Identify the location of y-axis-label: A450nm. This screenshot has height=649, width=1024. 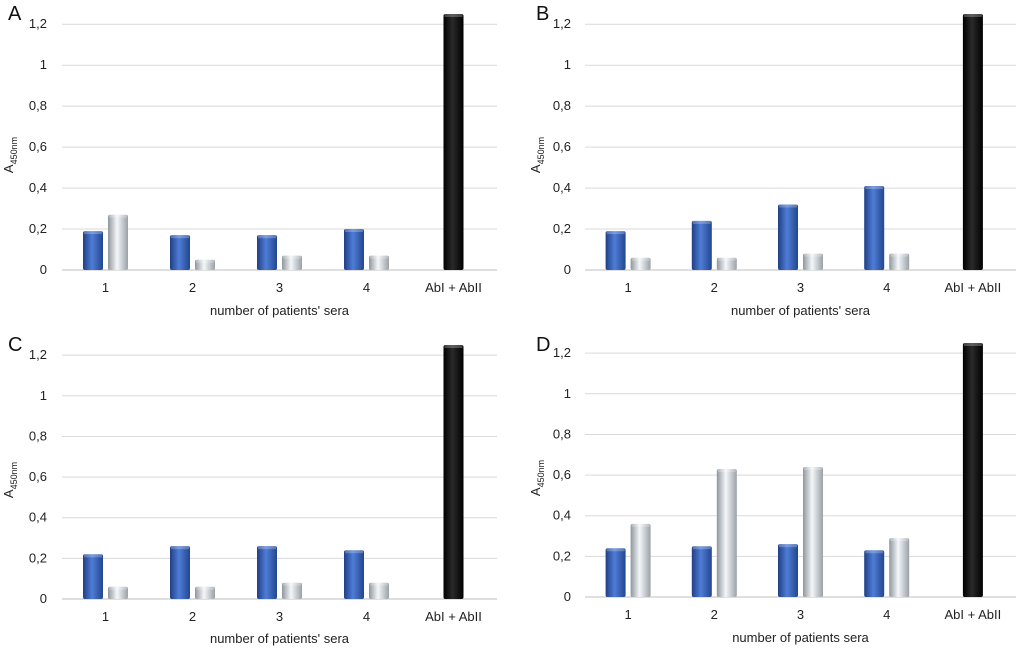
(10, 155).